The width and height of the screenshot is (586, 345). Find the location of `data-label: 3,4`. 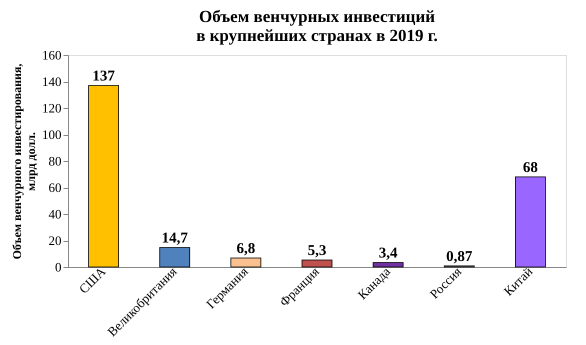

data-label: 3,4 is located at coordinates (388, 253).